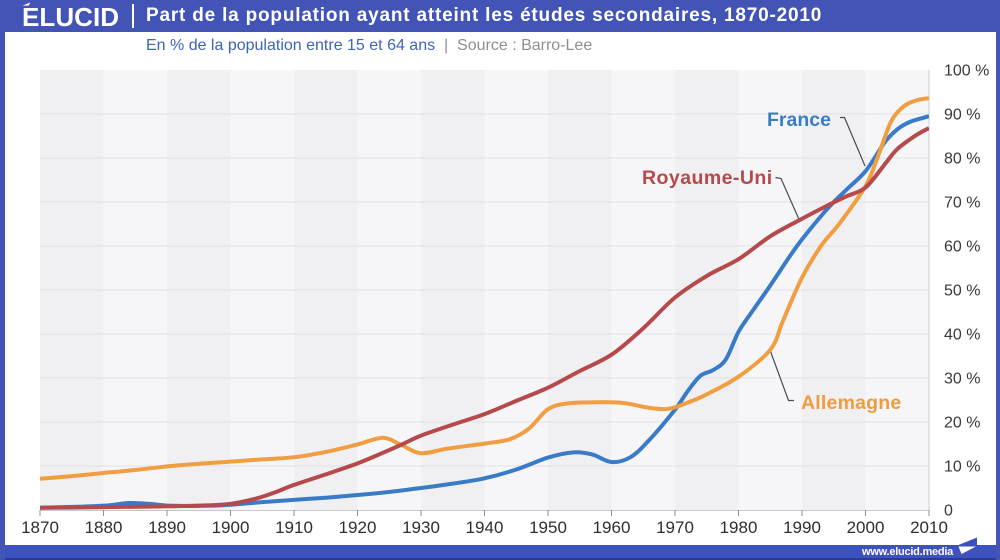 Image resolution: width=1000 pixels, height=560 pixels. I want to click on svg-text: 1920, so click(358, 527).